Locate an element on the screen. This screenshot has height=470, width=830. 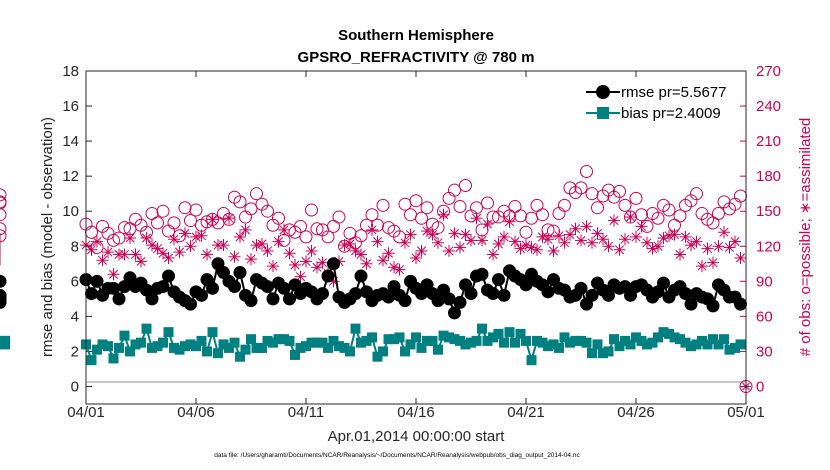
y2-tick-label: 0 is located at coordinates (760, 386).